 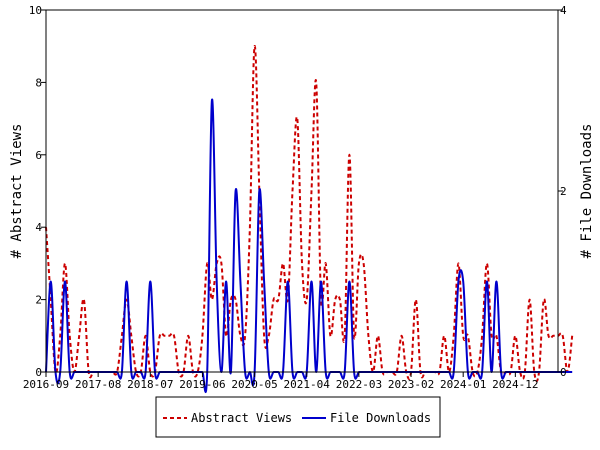 I want to click on legend: Abstract Views File Downloads, so click(x=298, y=417).